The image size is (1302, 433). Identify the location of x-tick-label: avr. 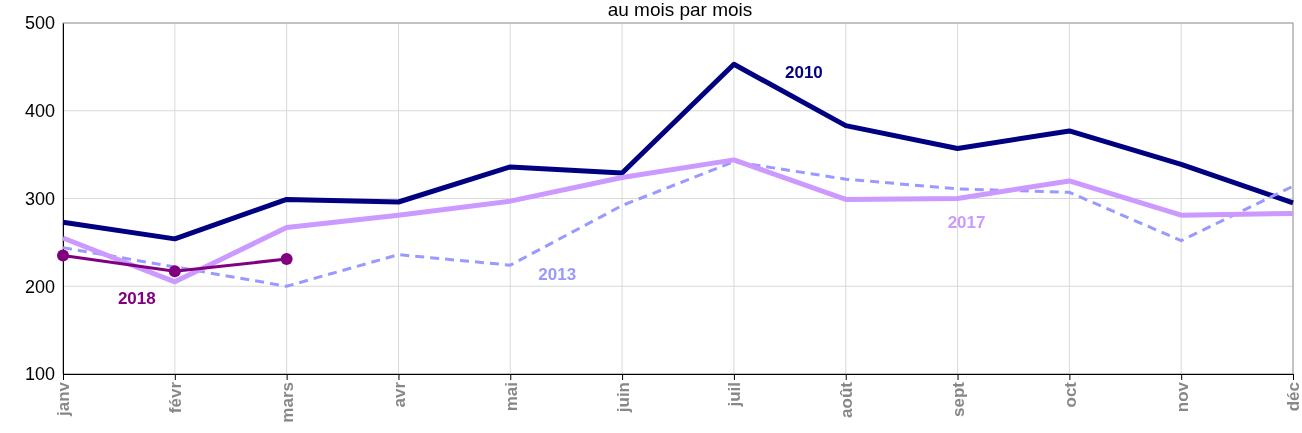
(399, 394).